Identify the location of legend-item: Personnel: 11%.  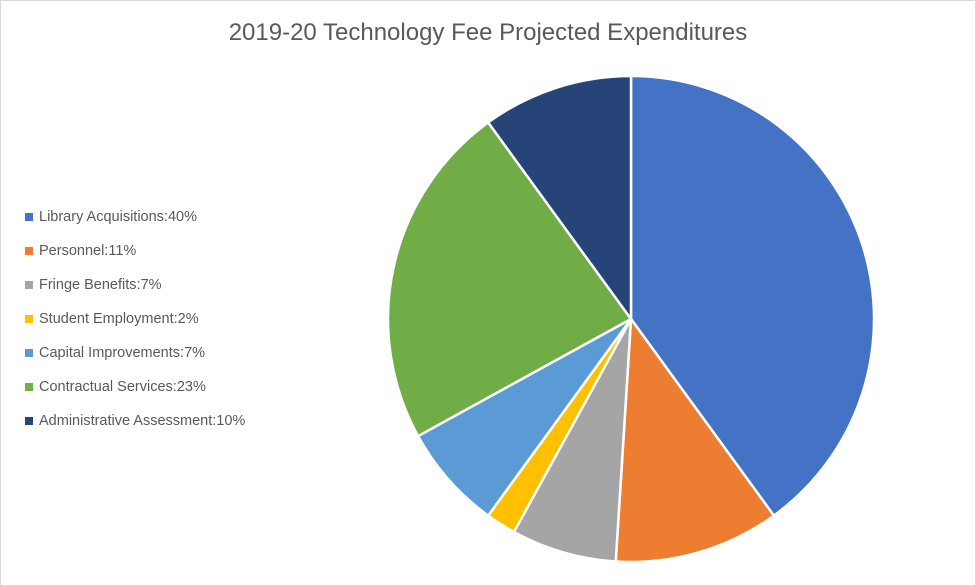
(135, 258).